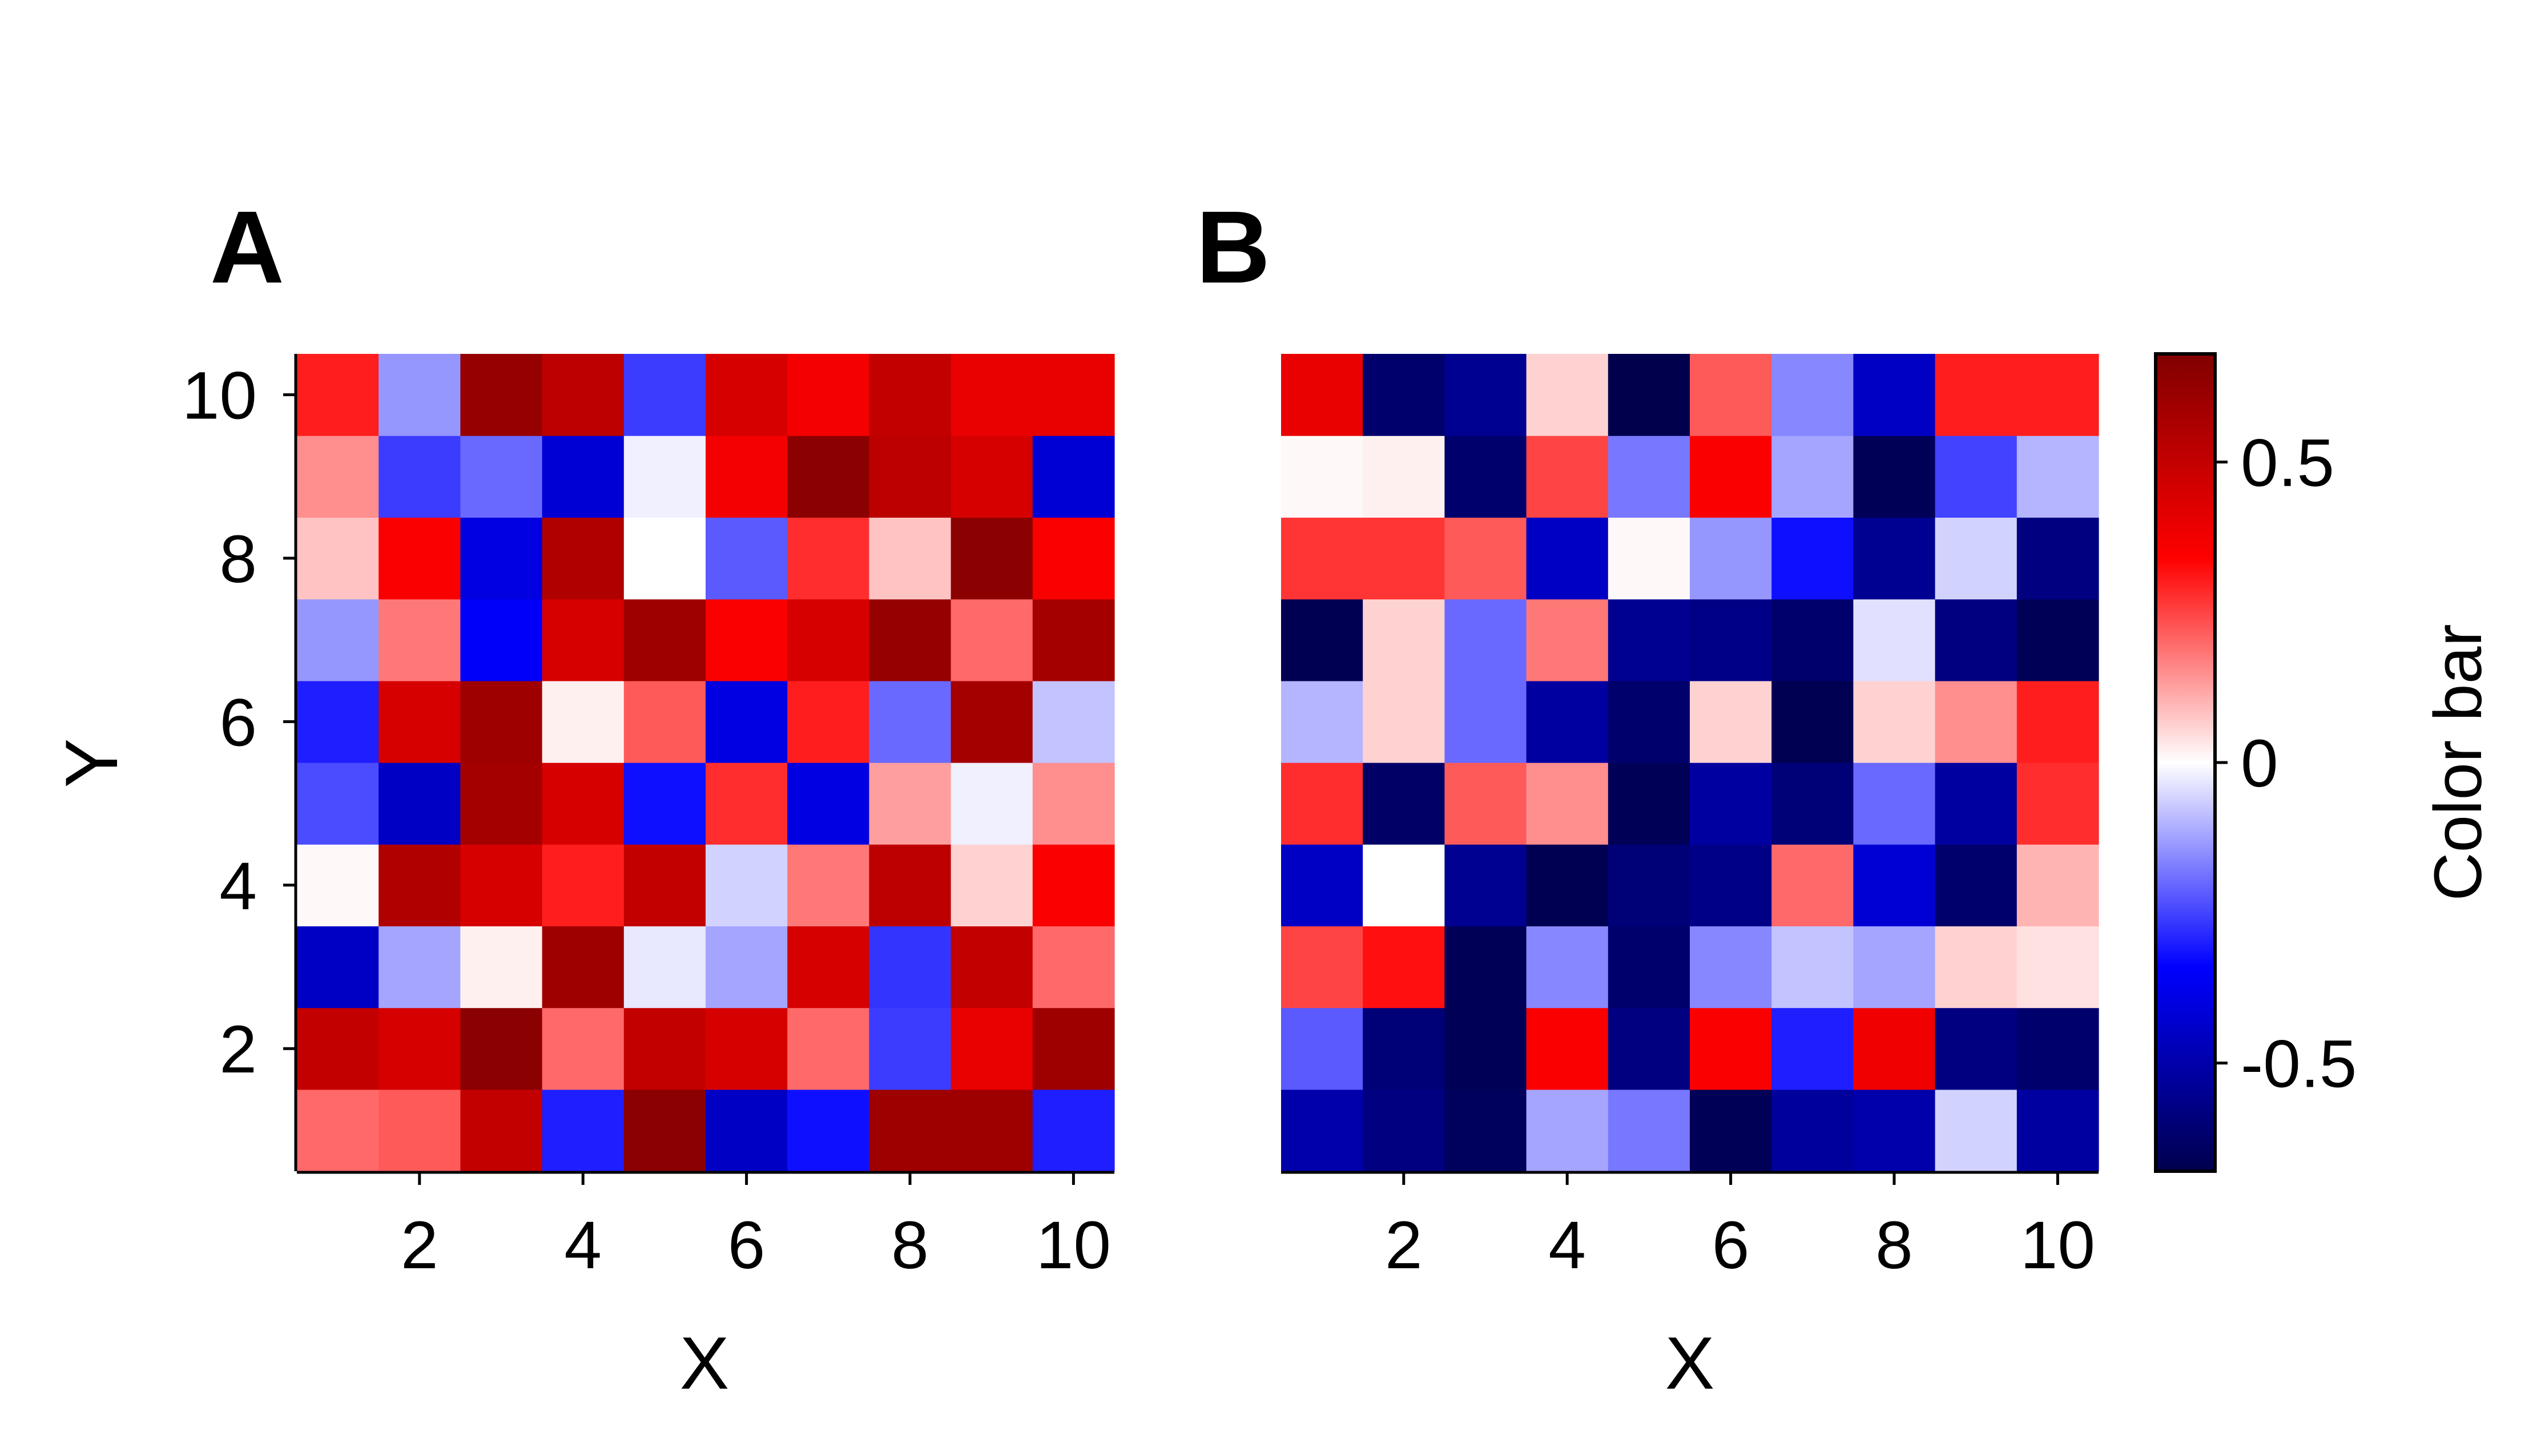 The image size is (2537, 1456). I want to click on x-tick-label: 4, so click(583, 1245).